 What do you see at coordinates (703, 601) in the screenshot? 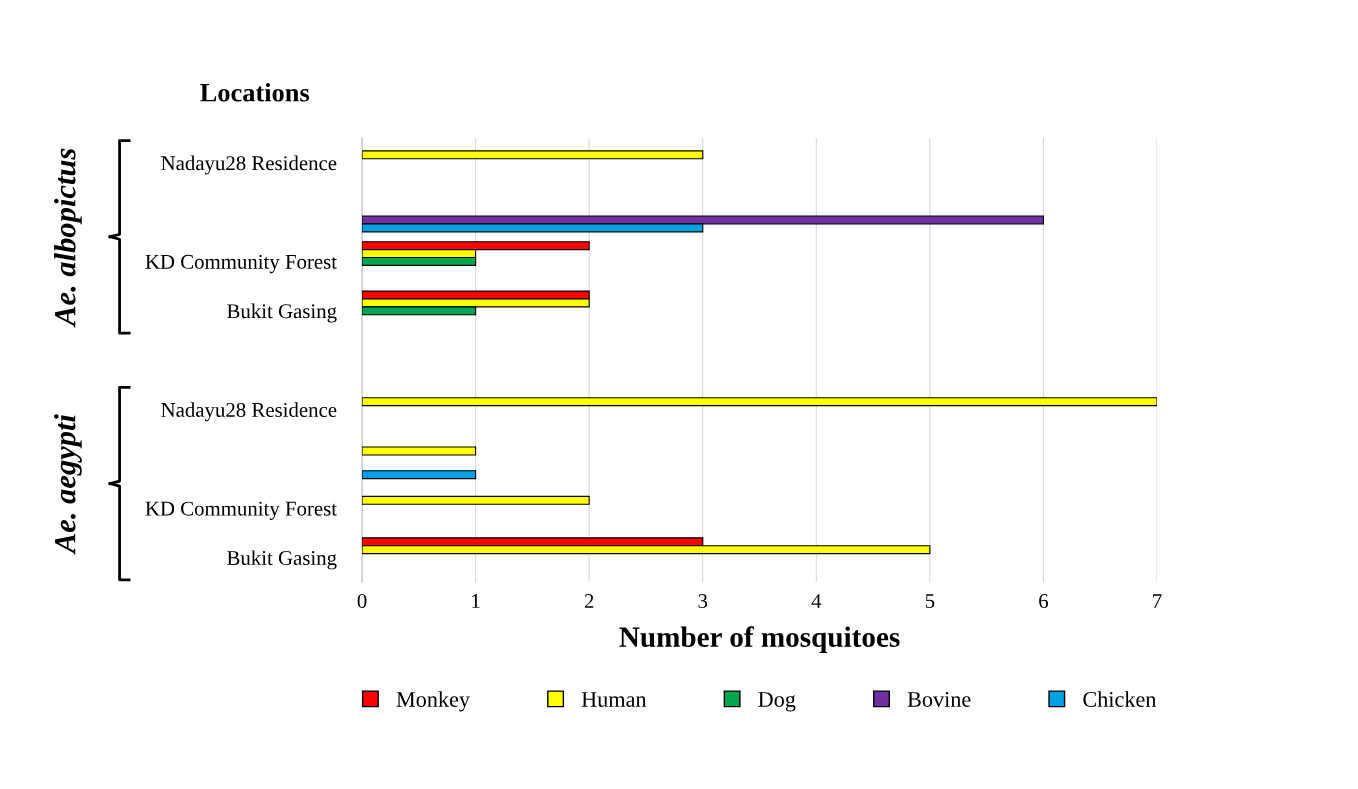
I see `x-tick-label: 3` at bounding box center [703, 601].